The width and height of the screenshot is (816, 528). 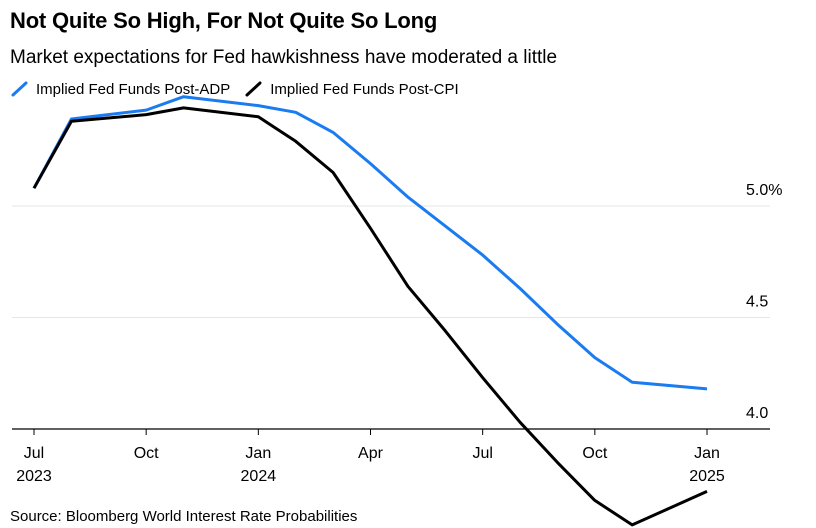 I want to click on x-tick-label: Apr, so click(x=371, y=453).